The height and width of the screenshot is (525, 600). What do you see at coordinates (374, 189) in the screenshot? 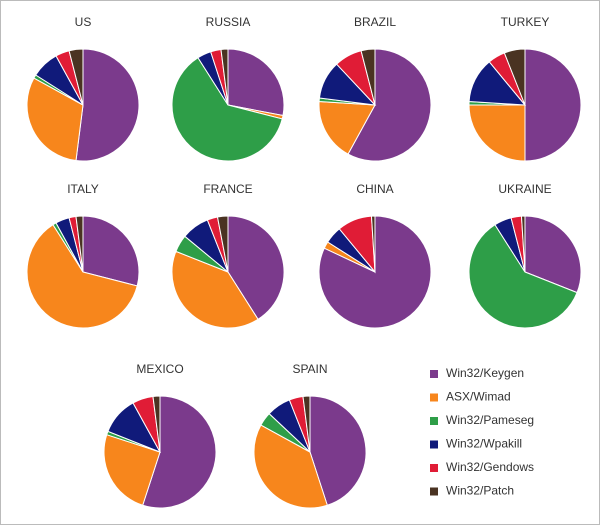
I see `pie-title: CHINA` at bounding box center [374, 189].